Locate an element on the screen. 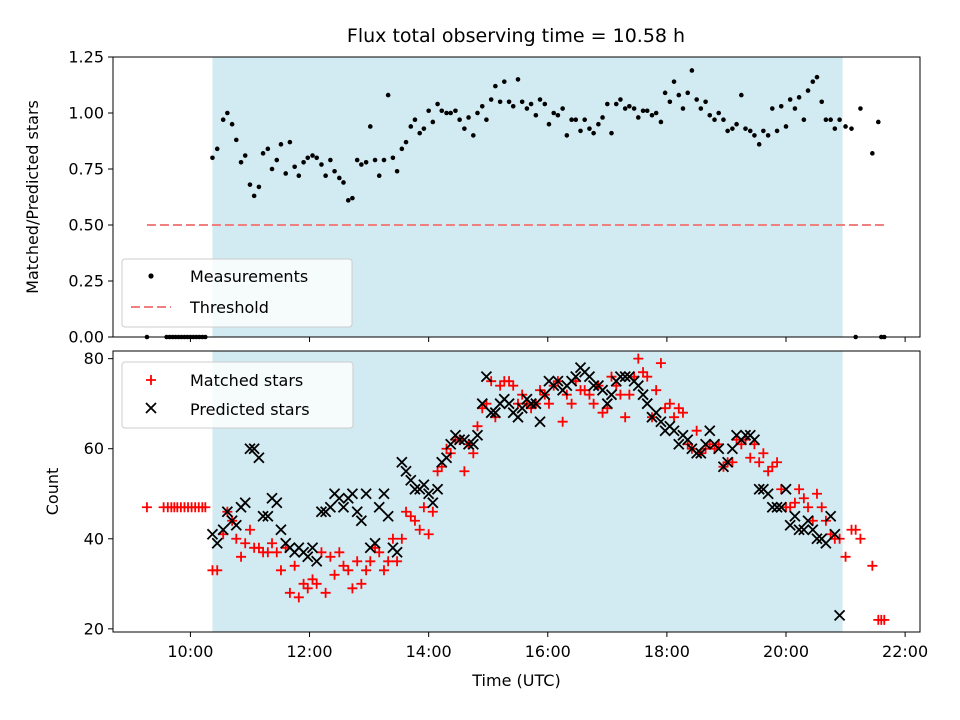  x-tick-label: 10:00 is located at coordinates (190, 651).